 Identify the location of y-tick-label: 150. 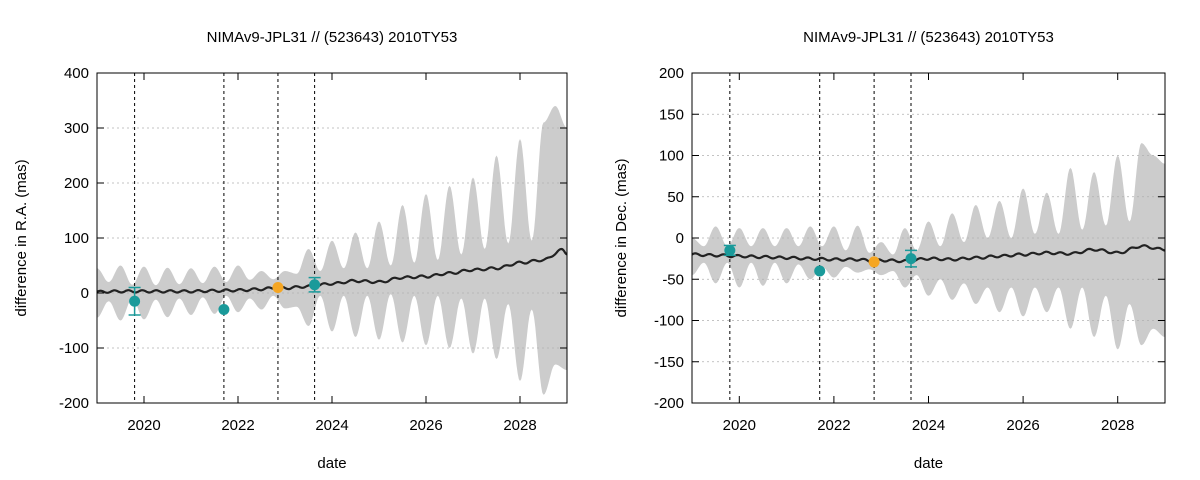
(671, 114).